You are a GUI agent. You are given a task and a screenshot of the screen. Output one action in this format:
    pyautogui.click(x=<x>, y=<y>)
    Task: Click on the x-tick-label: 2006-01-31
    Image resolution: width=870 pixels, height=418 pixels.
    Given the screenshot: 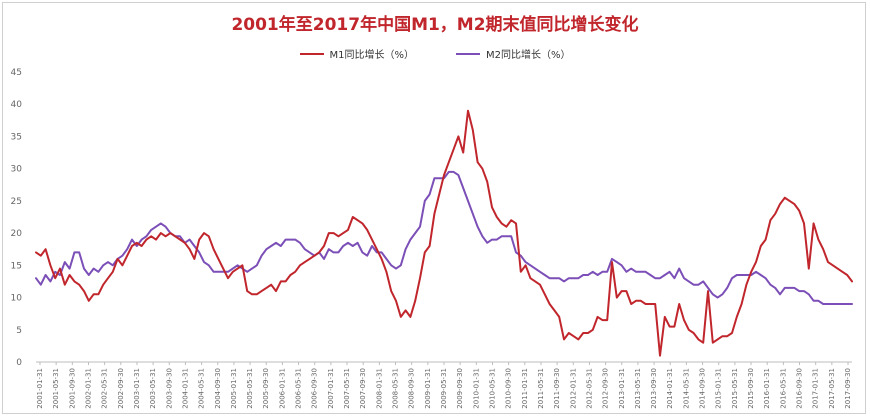 What is the action you would take?
    pyautogui.click(x=282, y=388)
    